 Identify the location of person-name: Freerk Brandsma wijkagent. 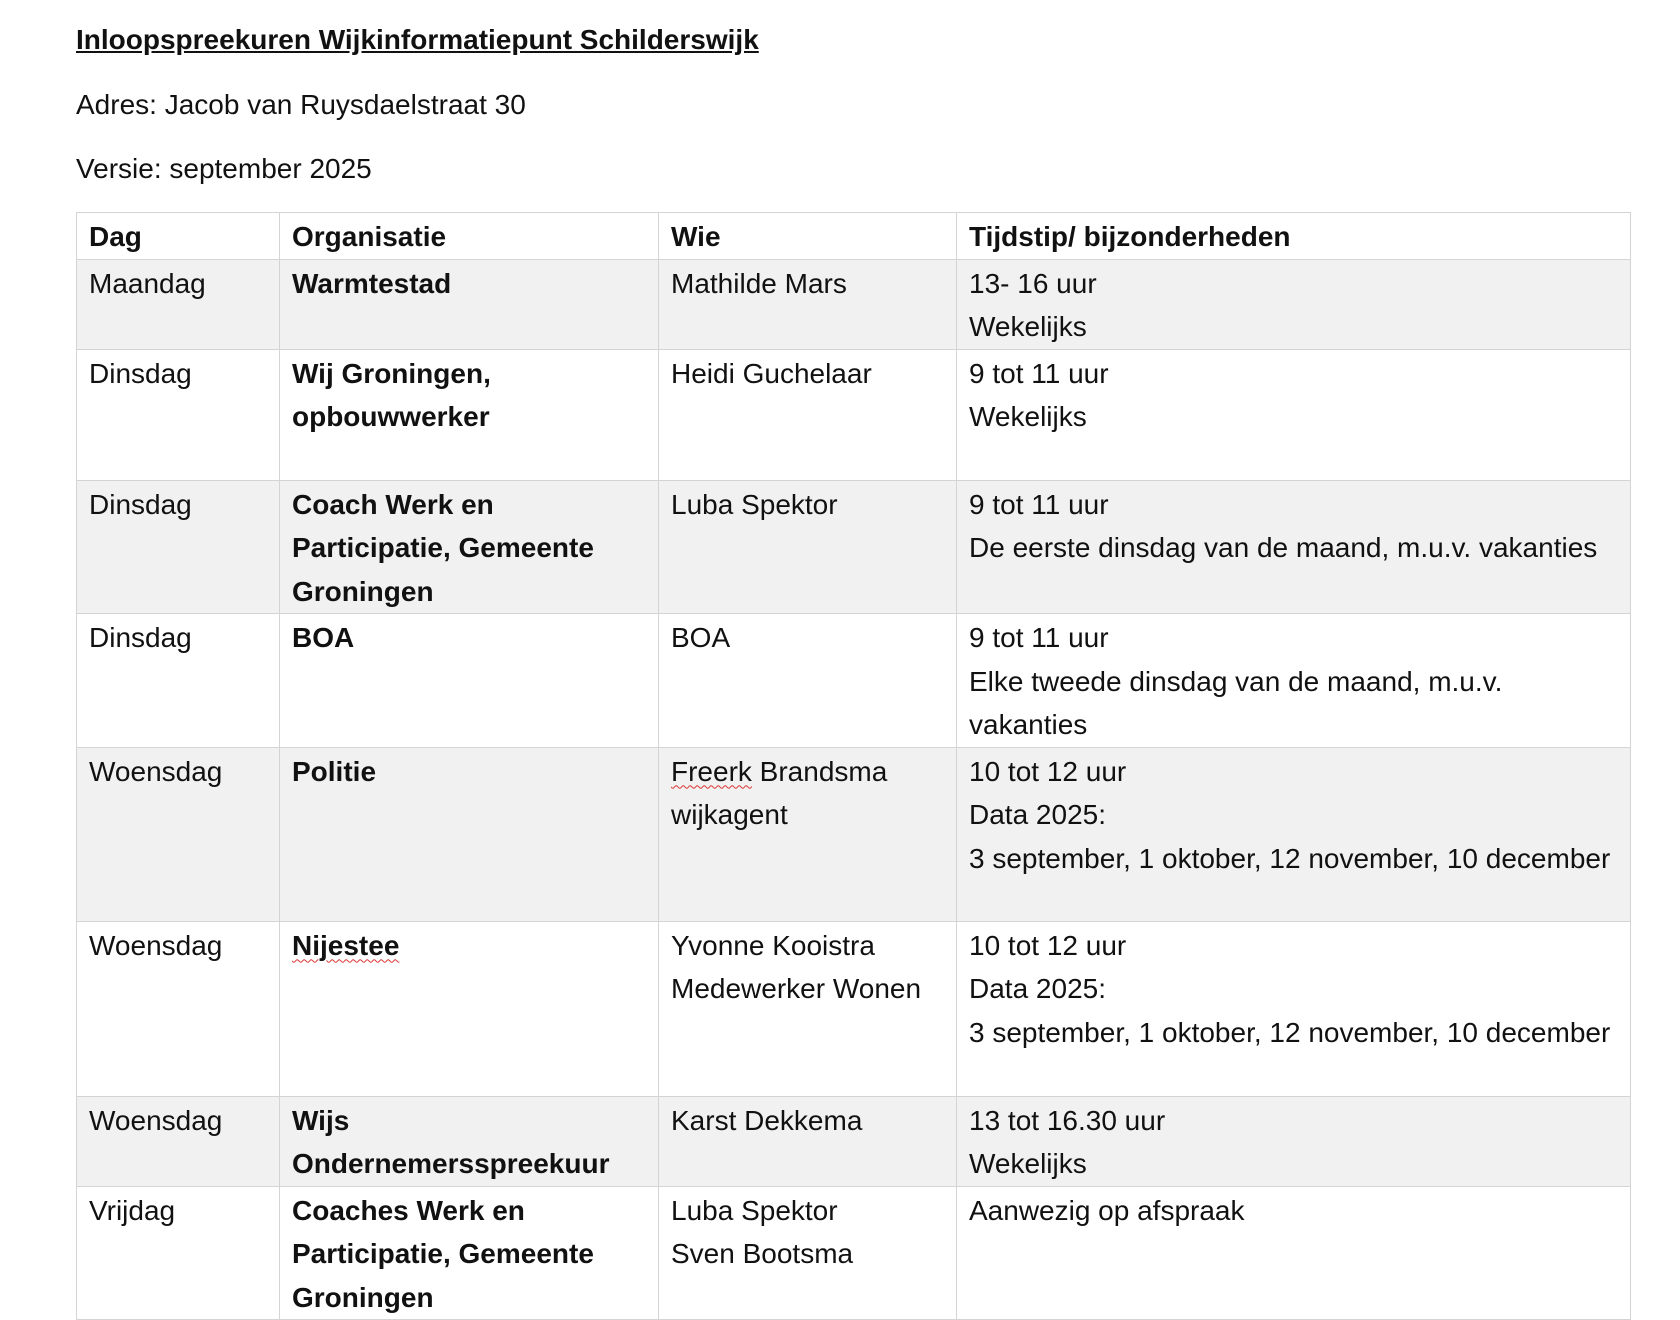
(779, 793).